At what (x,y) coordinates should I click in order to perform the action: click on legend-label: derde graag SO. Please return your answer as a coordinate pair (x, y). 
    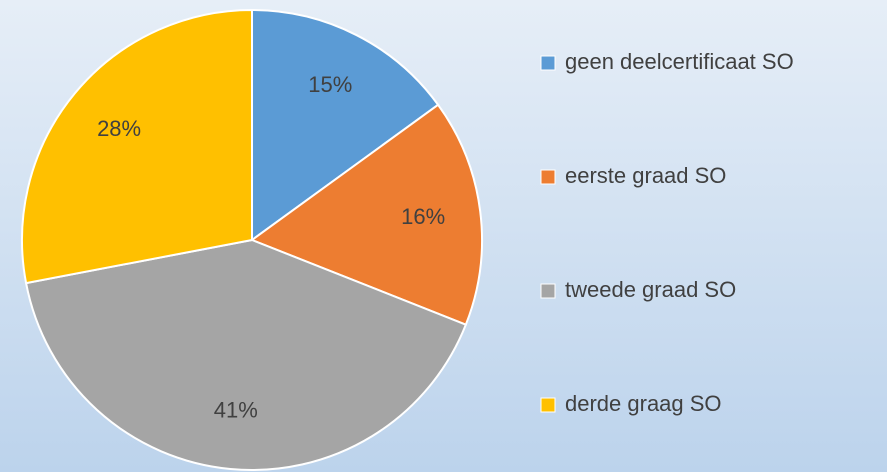
    Looking at the image, I should click on (643, 403).